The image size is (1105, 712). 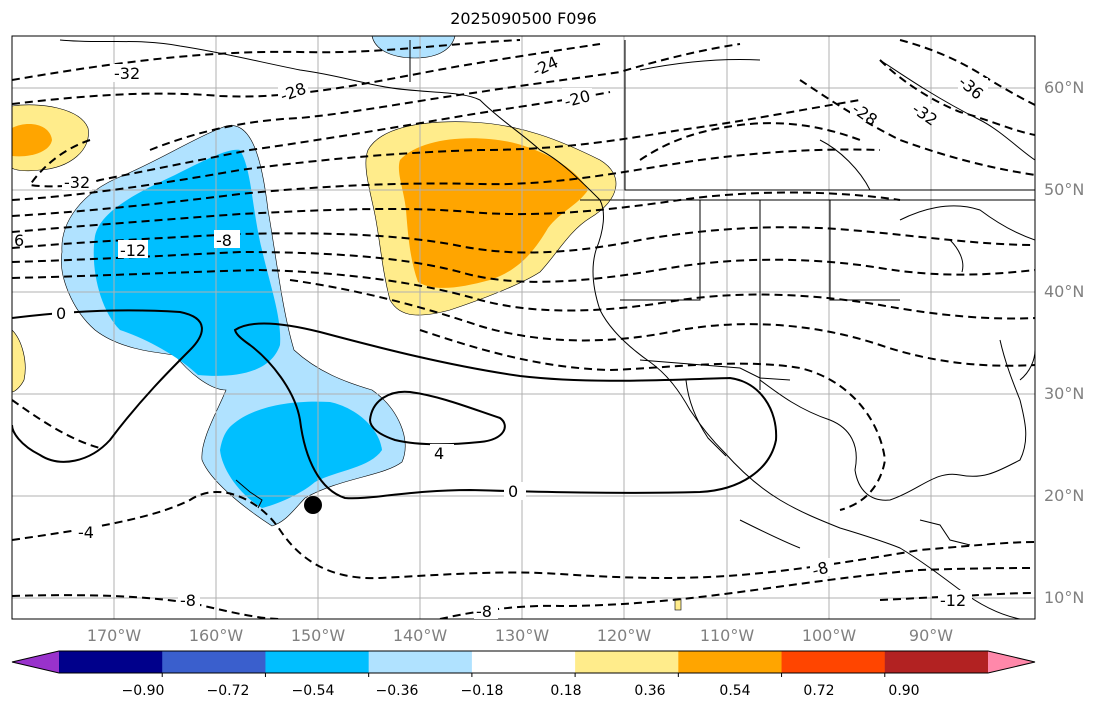 What do you see at coordinates (216, 635) in the screenshot?
I see `lon-label: 160°W` at bounding box center [216, 635].